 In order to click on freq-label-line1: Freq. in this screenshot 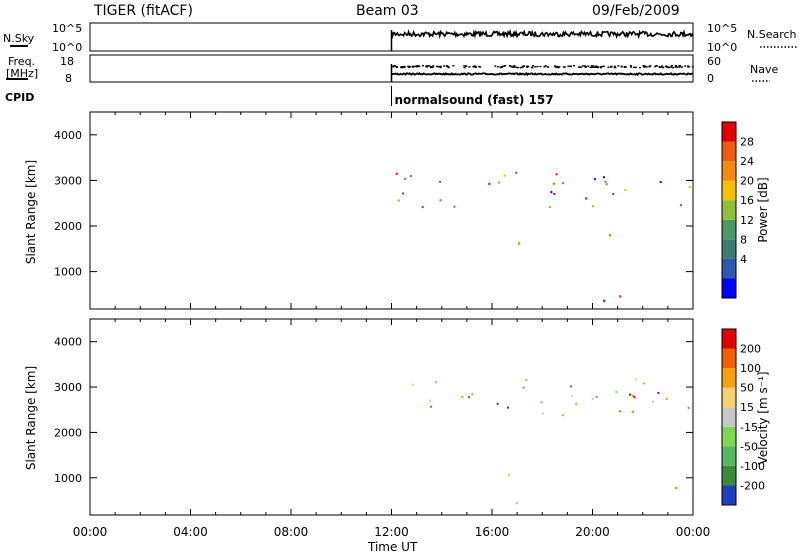, I will do `click(21, 61)`.